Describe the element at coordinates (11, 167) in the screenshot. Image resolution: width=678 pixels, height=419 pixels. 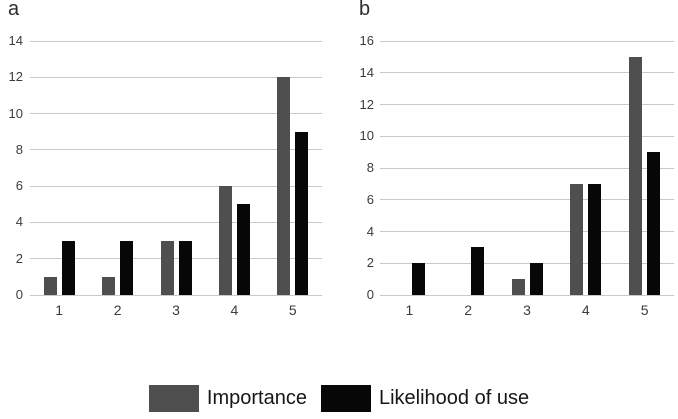
I see `y-axis-labels-a: 0 2 4 6 8 10 12 14` at that location.